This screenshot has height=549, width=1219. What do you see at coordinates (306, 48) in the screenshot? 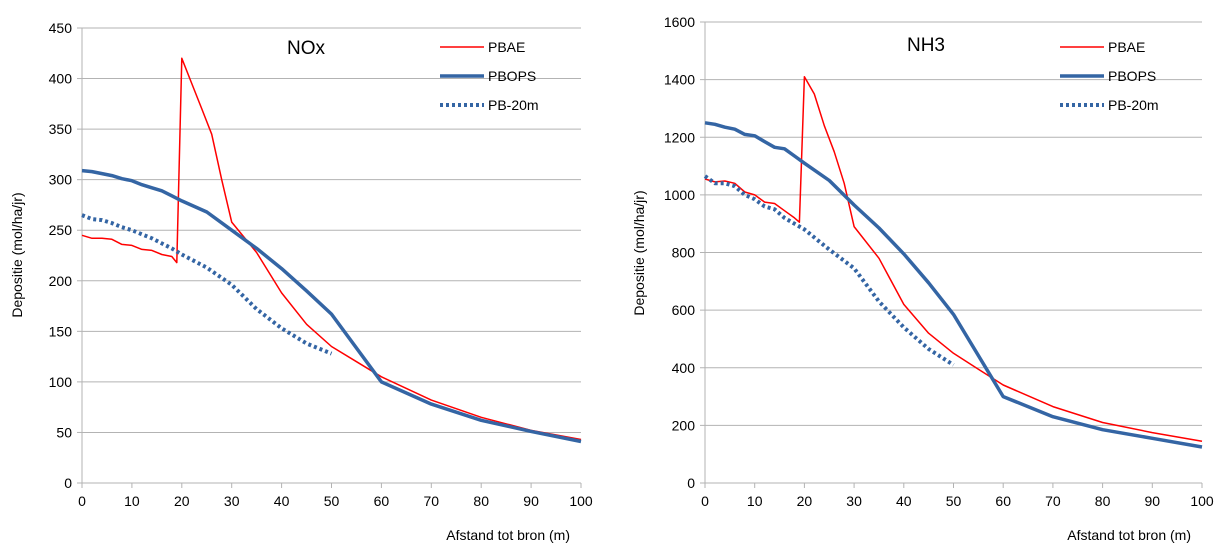
I see `chart-title: NOx` at bounding box center [306, 48].